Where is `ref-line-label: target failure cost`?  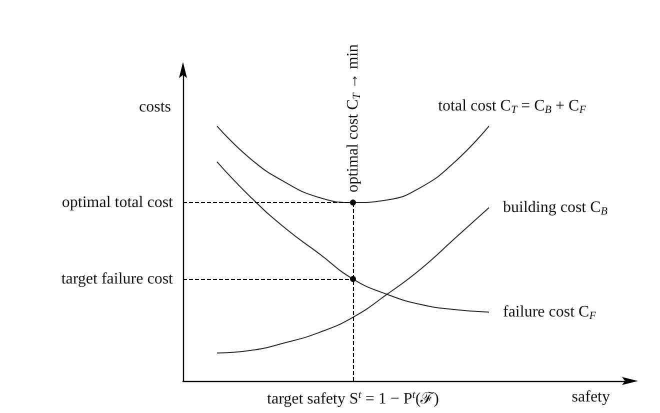
ref-line-label: target failure cost is located at coordinates (117, 279).